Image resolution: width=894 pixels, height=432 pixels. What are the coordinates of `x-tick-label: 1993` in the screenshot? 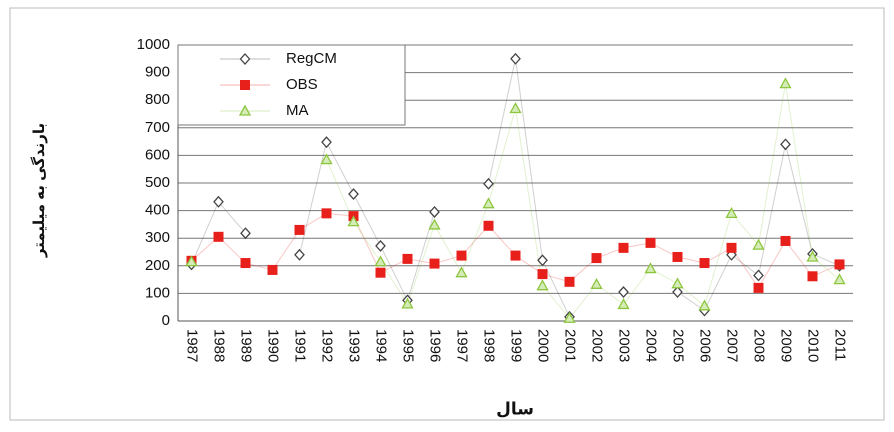 It's located at (354, 345).